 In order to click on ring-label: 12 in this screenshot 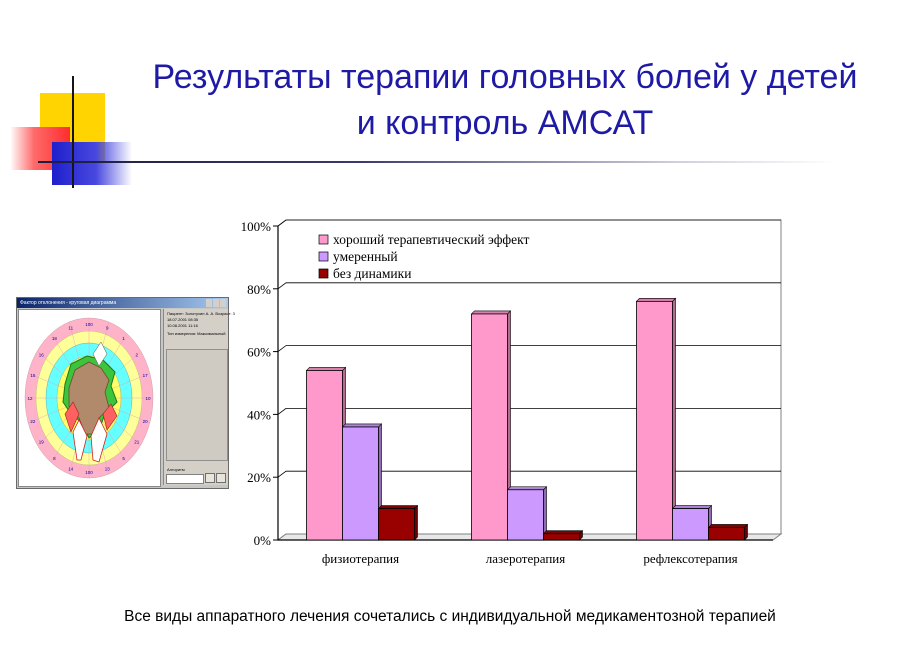, I will do `click(30, 398)`.